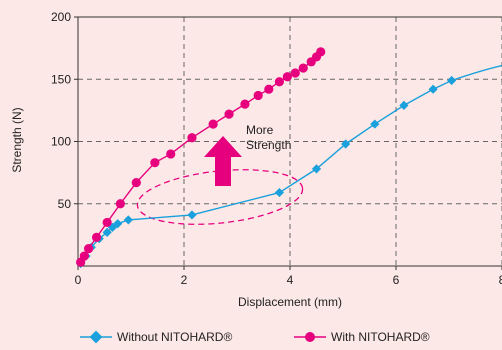 This screenshot has height=350, width=502. I want to click on y-tick-labels: 50 100 150 200, so click(64, 110).